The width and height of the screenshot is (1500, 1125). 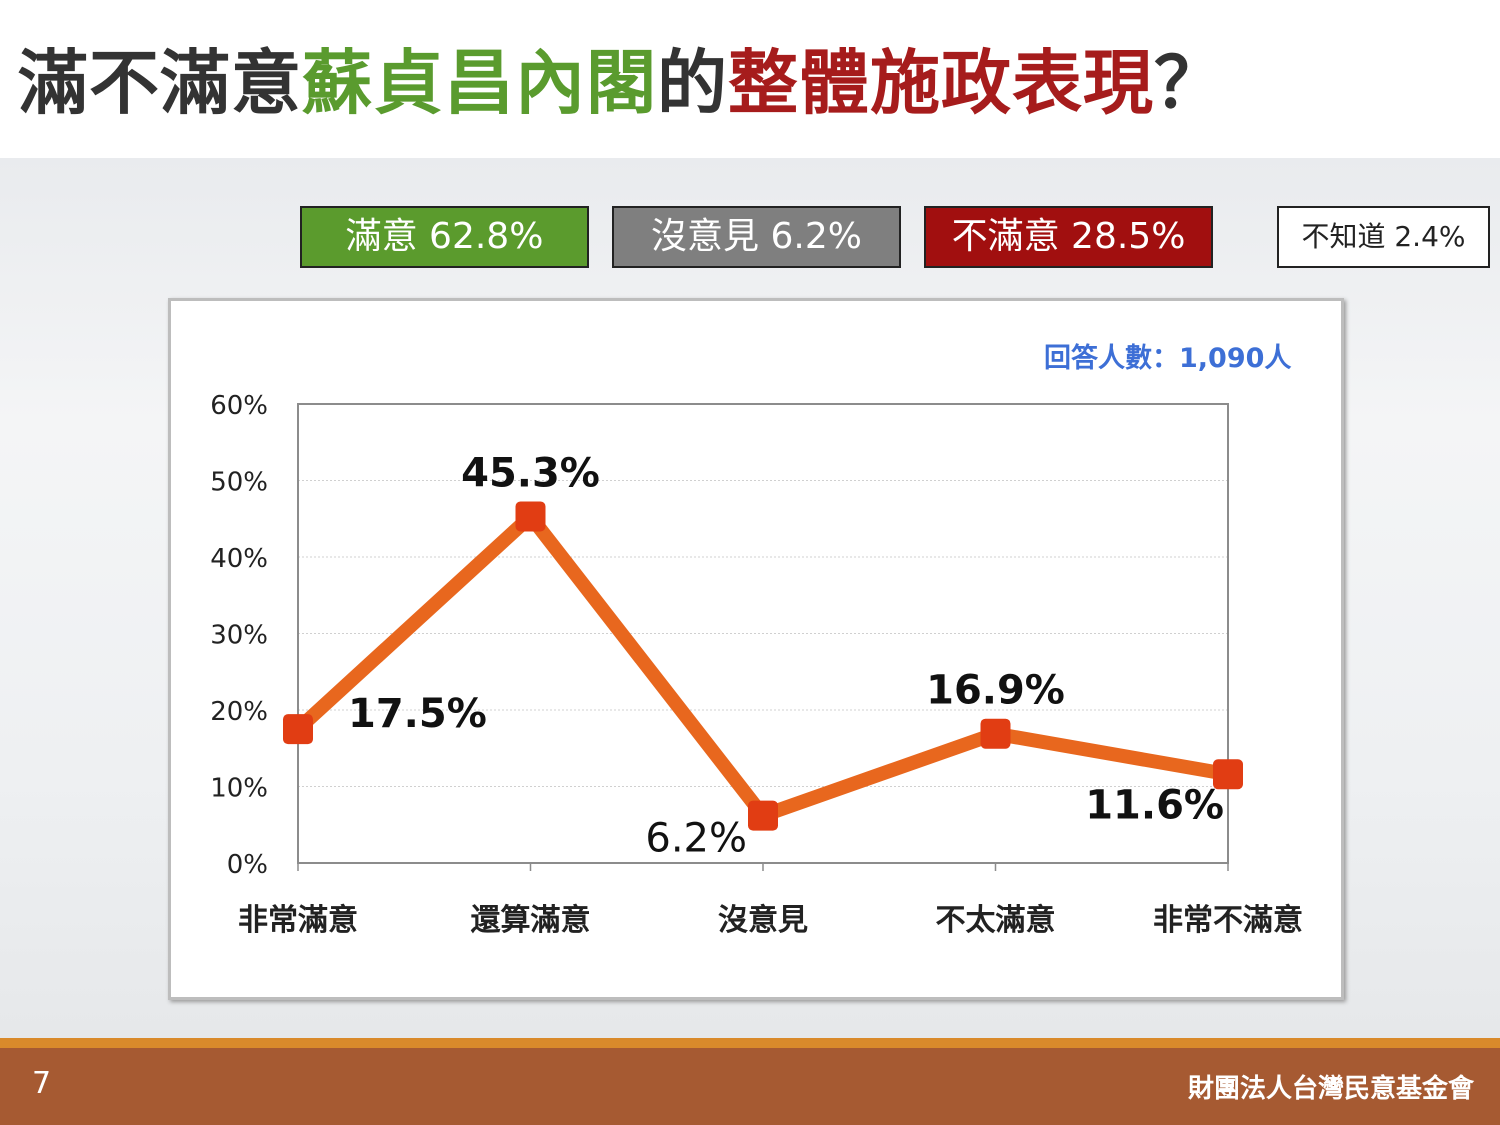 I want to click on title-part-1: 滿不滿意, so click(x=160, y=83).